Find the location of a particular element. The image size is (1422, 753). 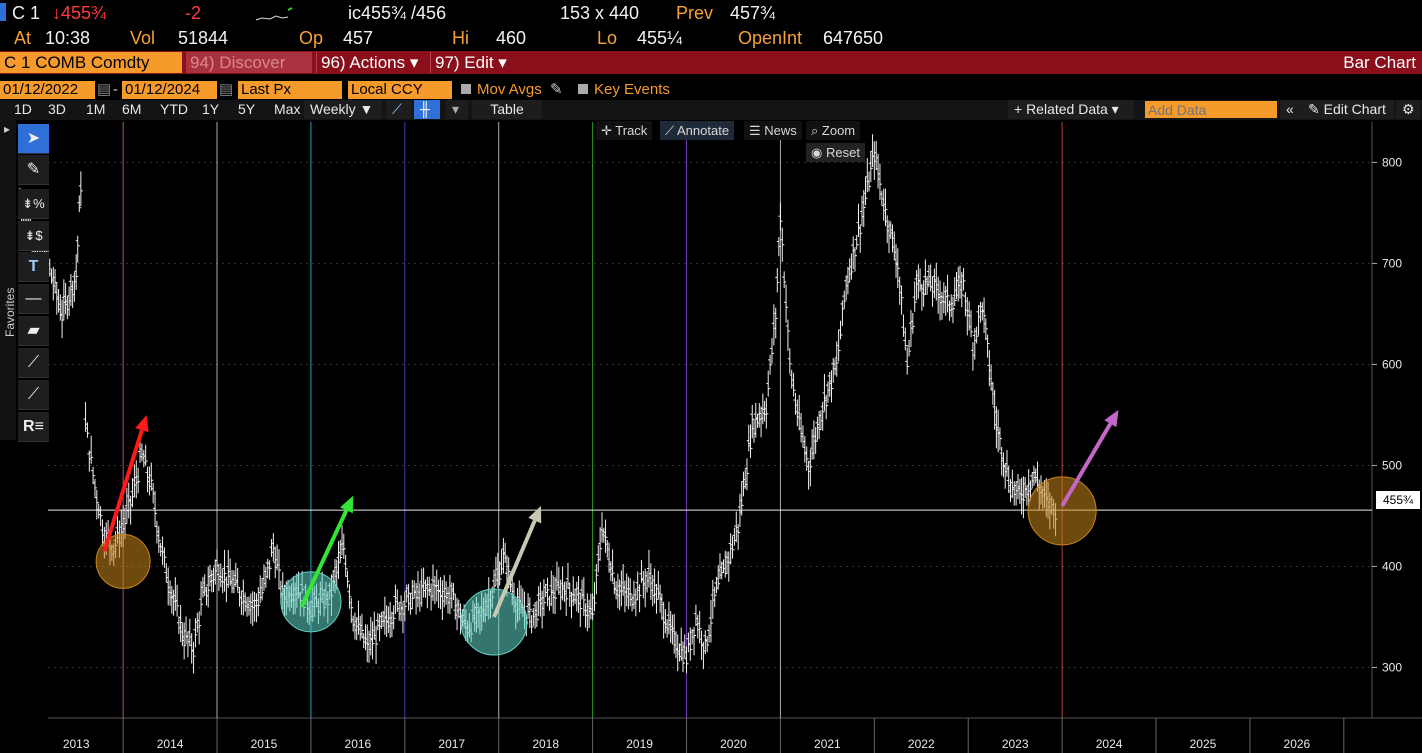

x-tick-label: 2016 is located at coordinates (358, 744).